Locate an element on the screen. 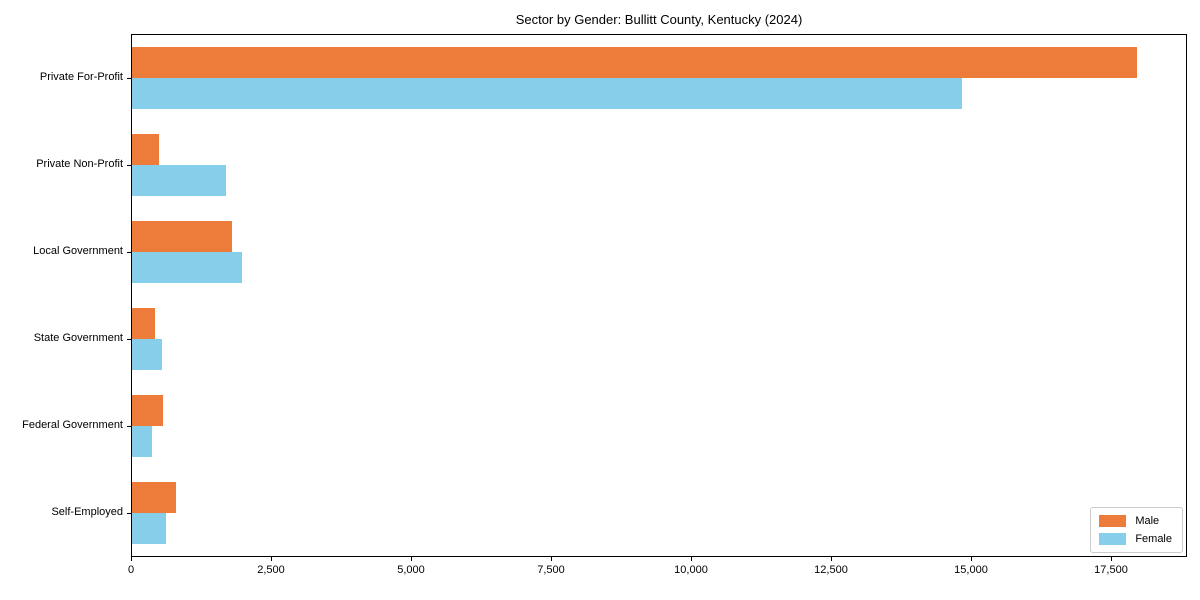 This screenshot has width=1200, height=600. x-tick-label: 5,000 is located at coordinates (411, 570).